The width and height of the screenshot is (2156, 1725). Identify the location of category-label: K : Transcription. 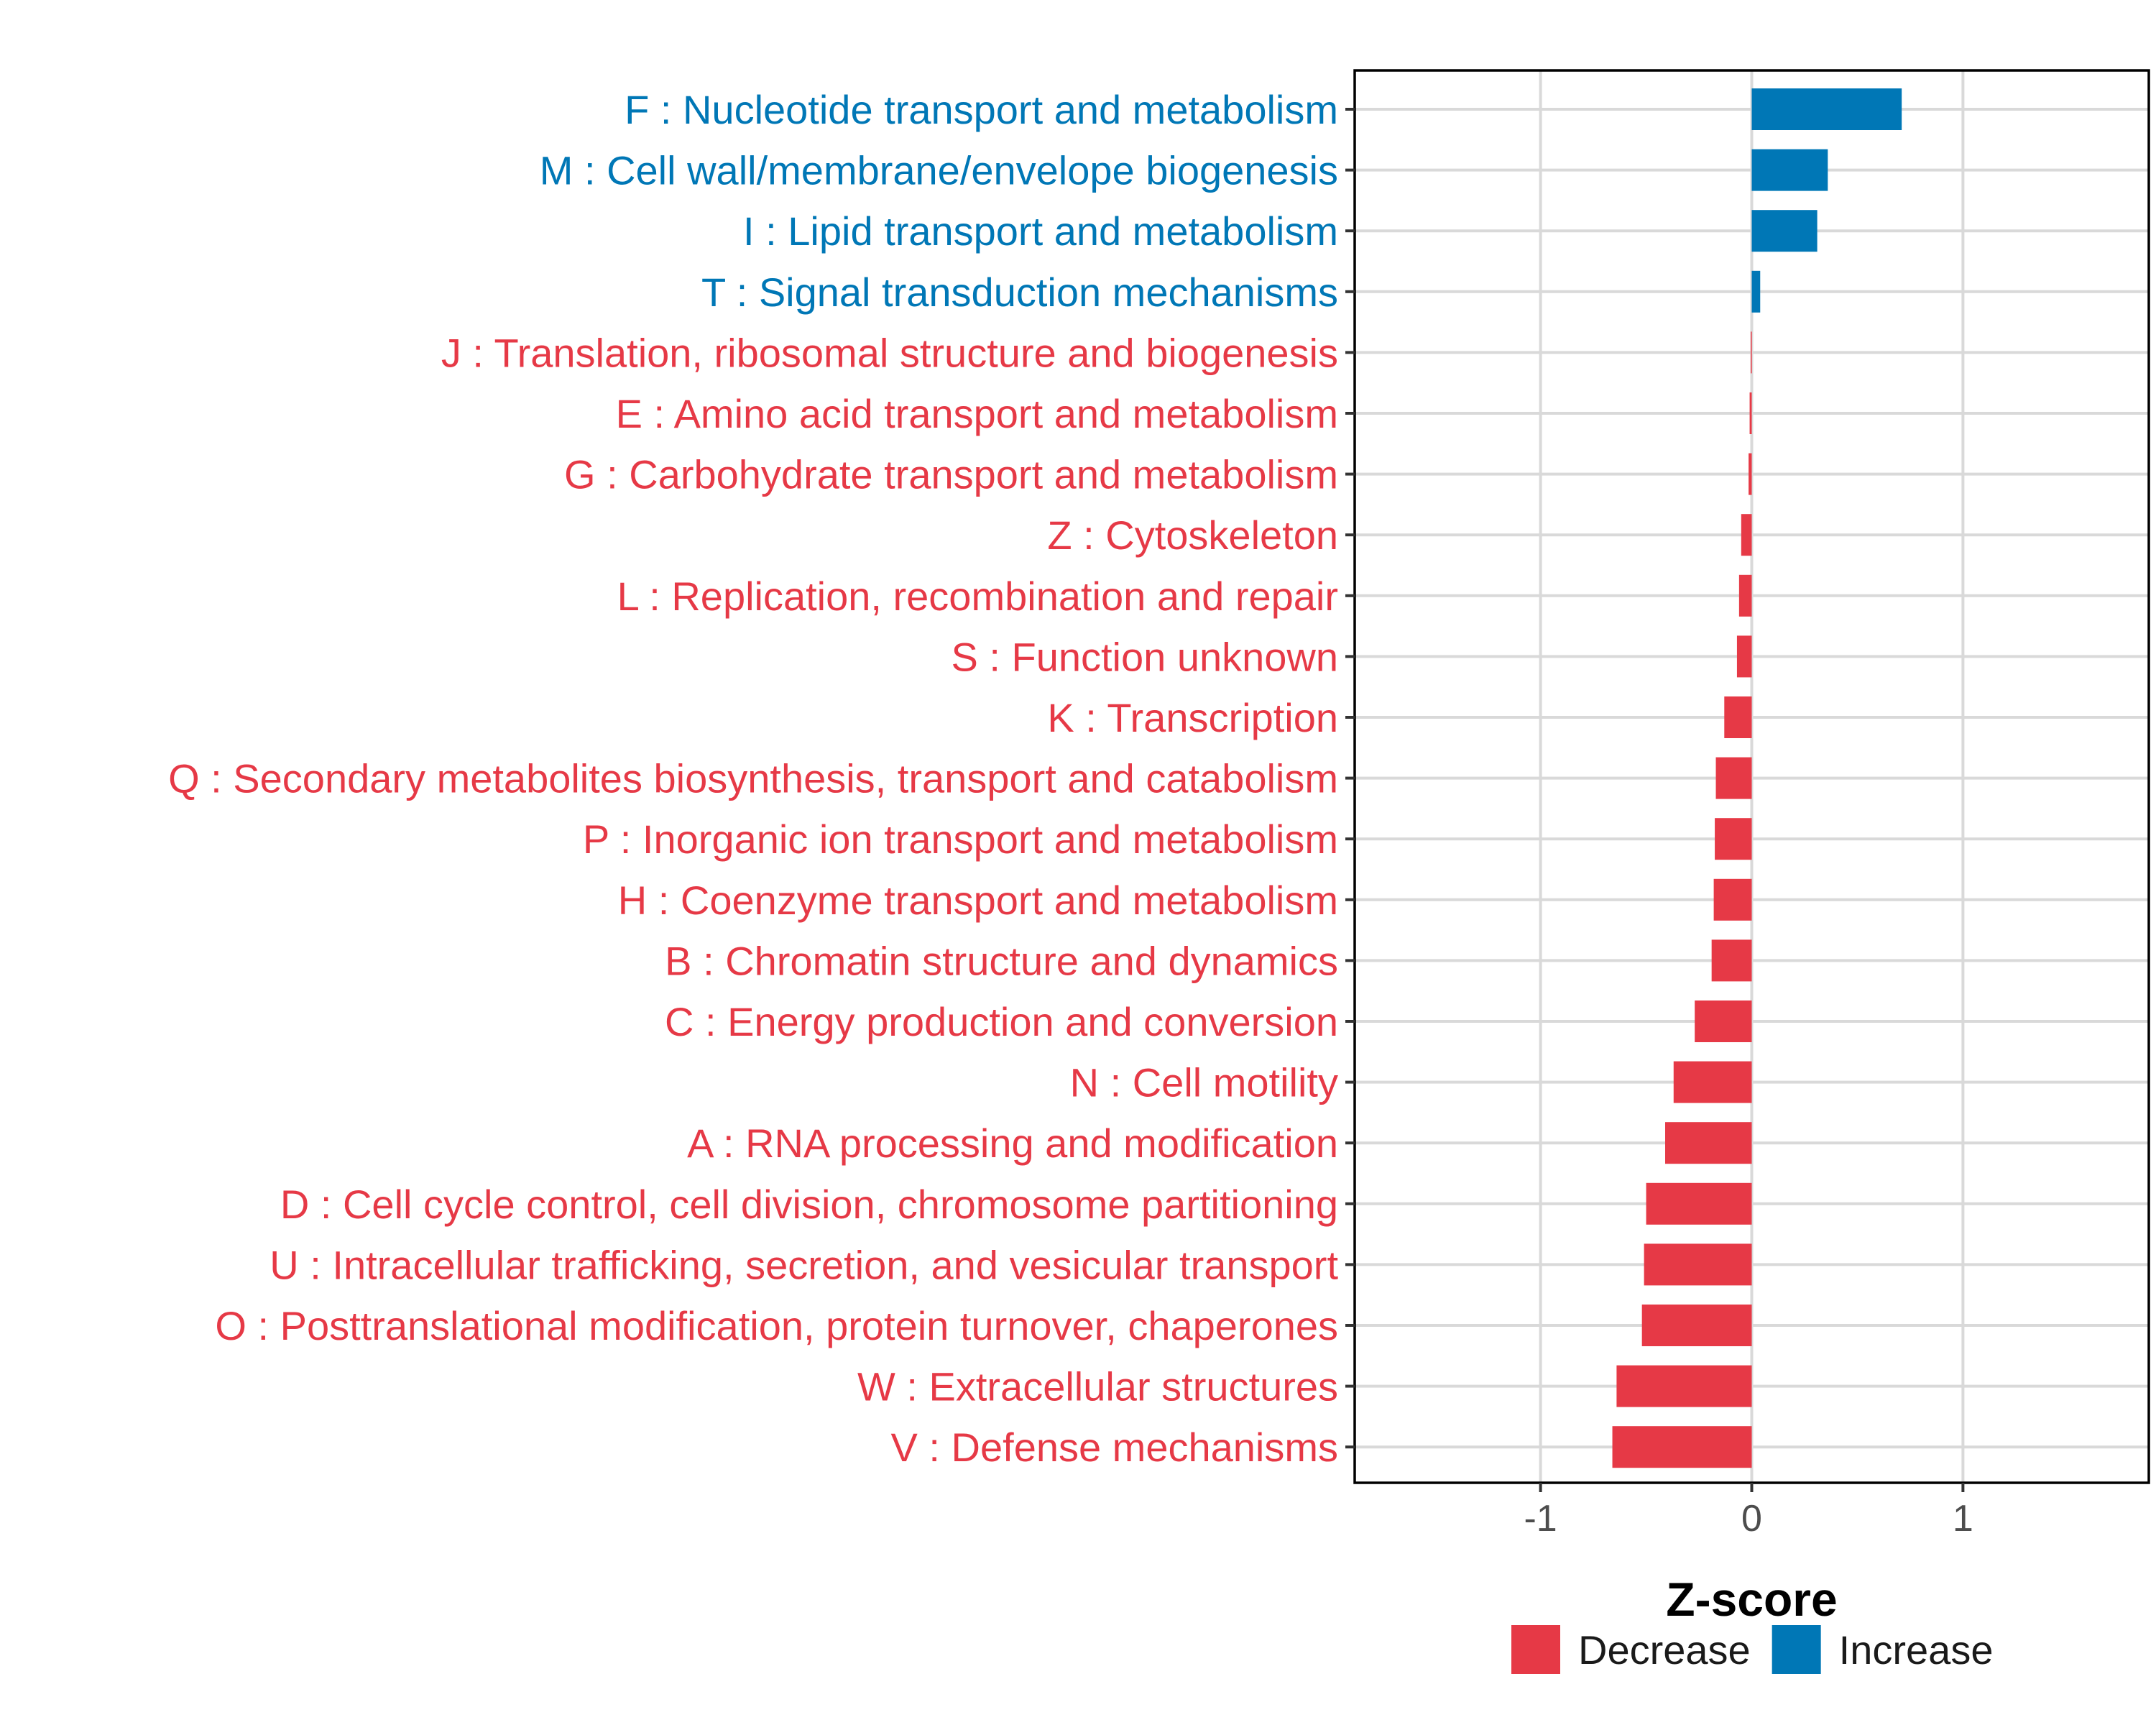
(1192, 717).